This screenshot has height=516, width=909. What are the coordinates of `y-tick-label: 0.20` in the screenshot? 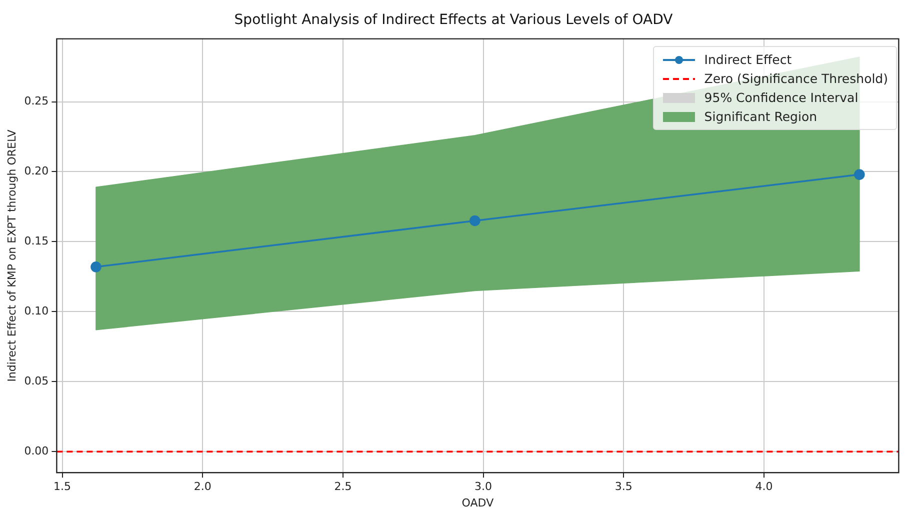 It's located at (36, 171).